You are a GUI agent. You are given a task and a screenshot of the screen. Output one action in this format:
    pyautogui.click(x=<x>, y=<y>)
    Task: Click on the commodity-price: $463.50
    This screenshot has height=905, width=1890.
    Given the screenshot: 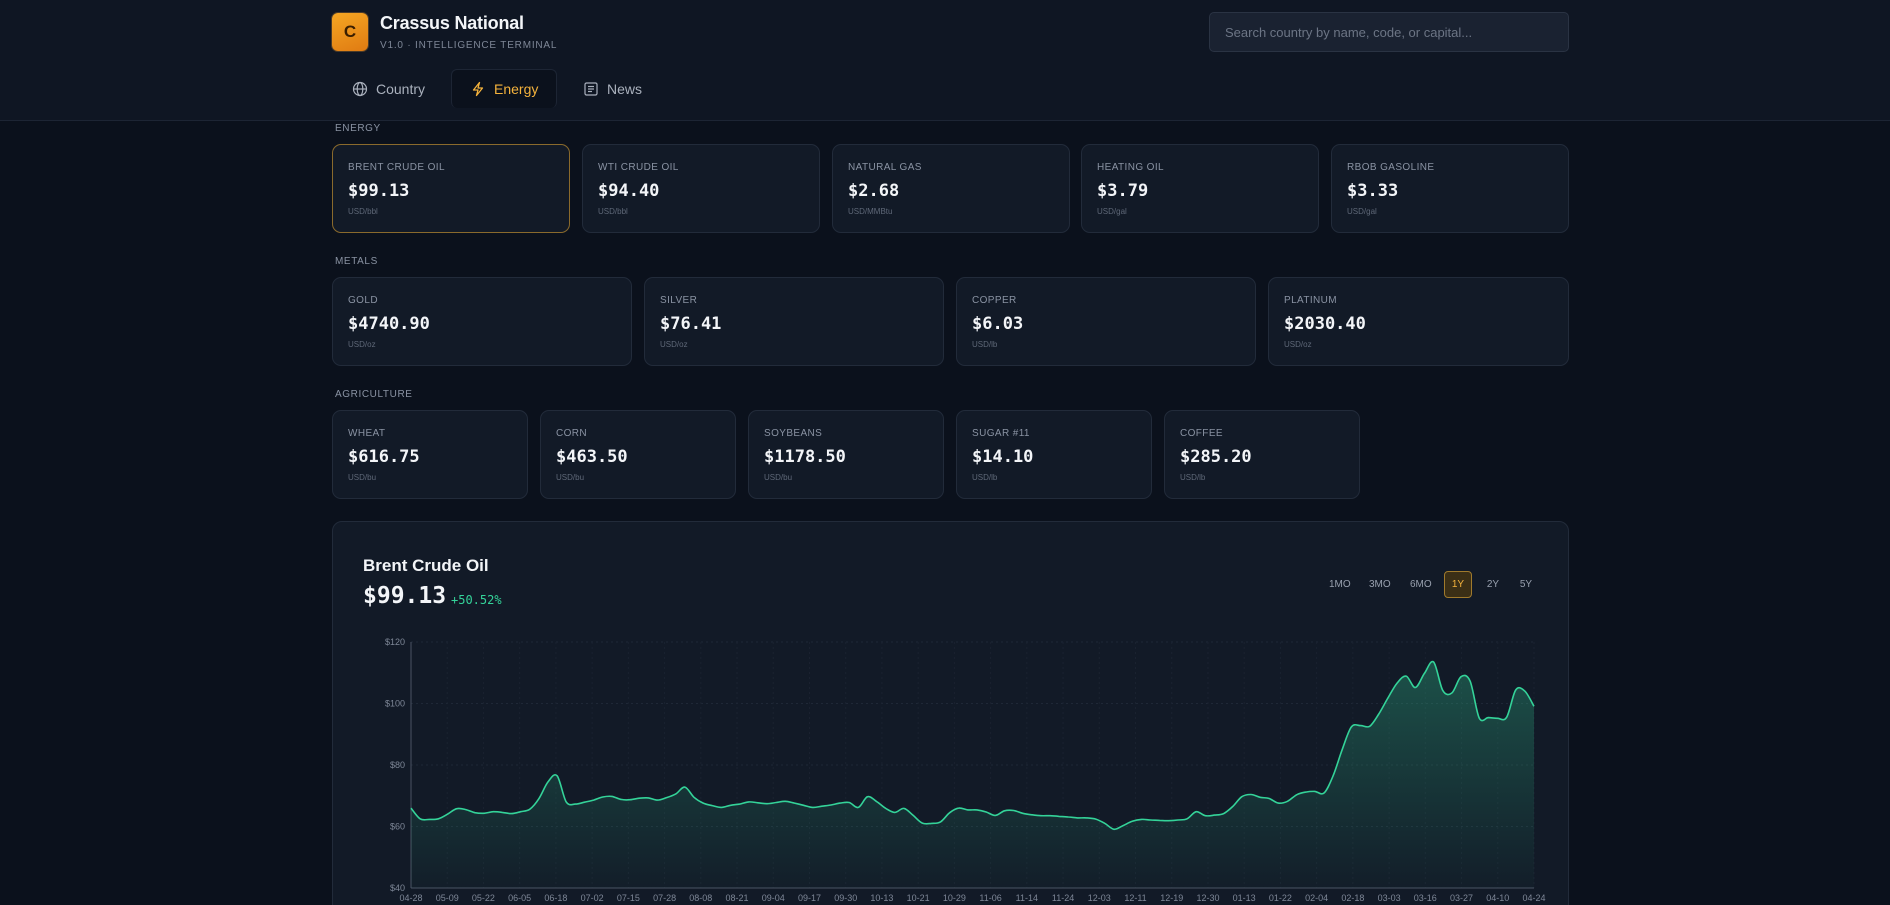 What is the action you would take?
    pyautogui.click(x=592, y=457)
    